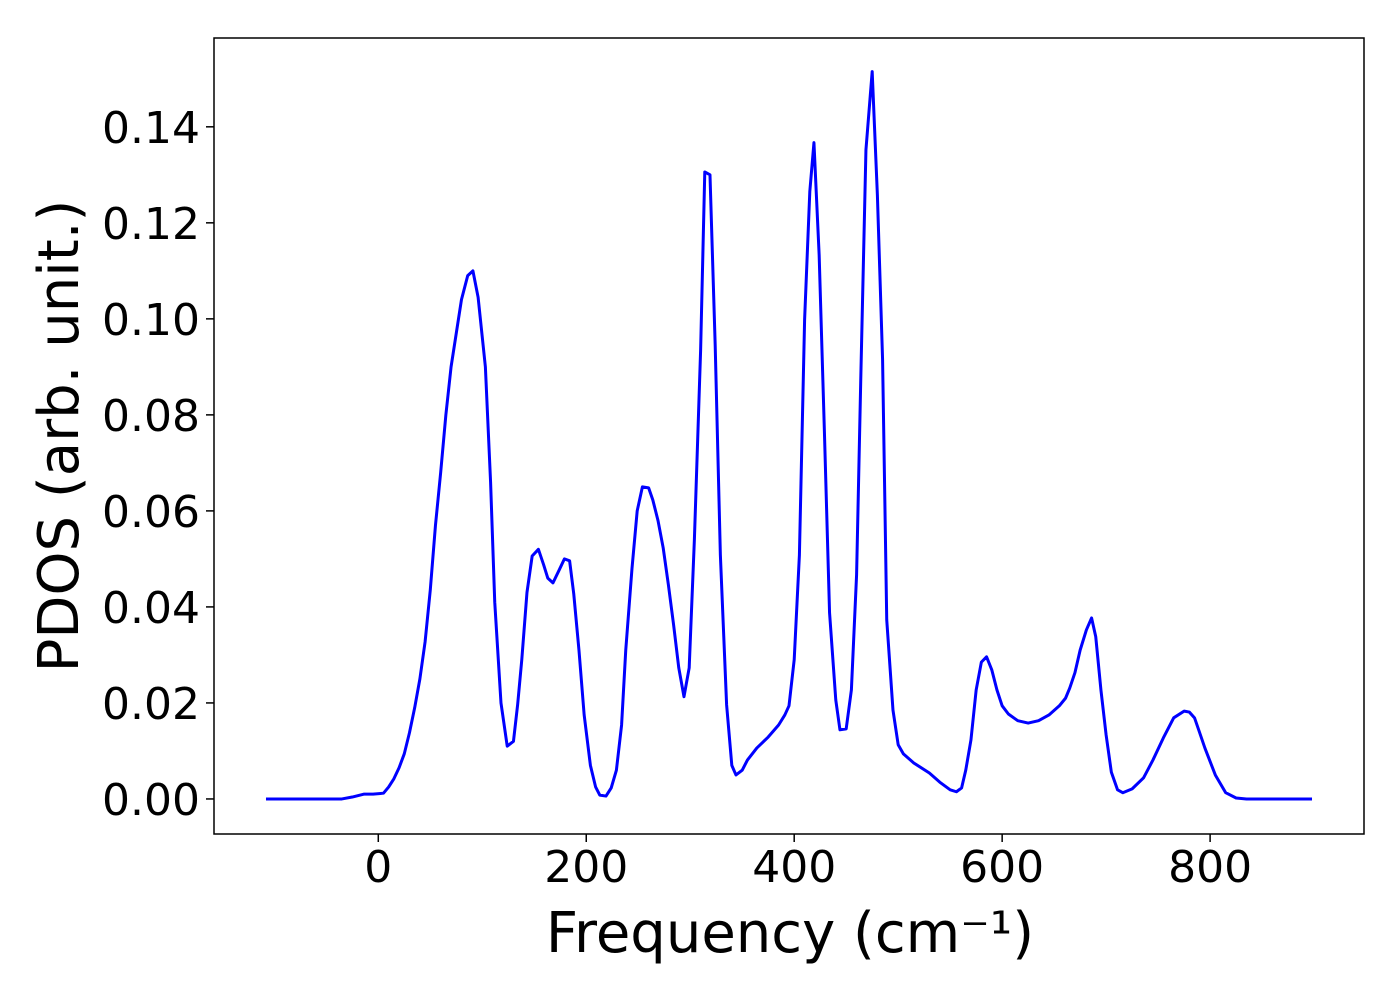 Image resolution: width=1400 pixels, height=1000 pixels. I want to click on x-tick-label: 400, so click(794, 867).